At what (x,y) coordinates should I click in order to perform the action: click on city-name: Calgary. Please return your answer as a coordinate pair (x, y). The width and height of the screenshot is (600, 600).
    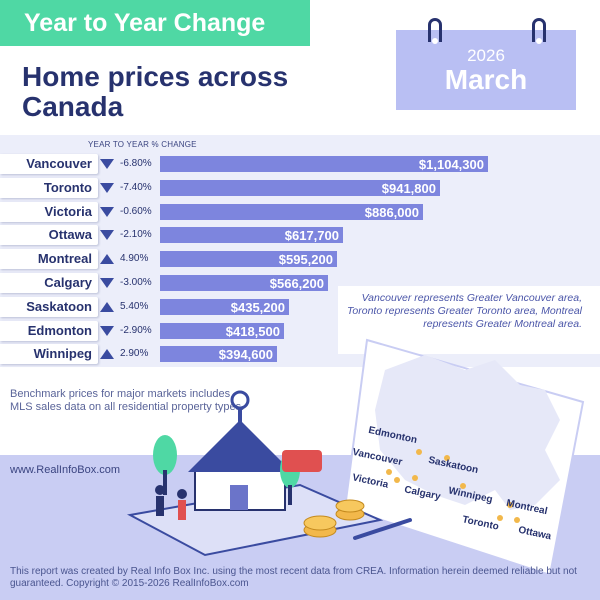
    Looking at the image, I should click on (68, 282).